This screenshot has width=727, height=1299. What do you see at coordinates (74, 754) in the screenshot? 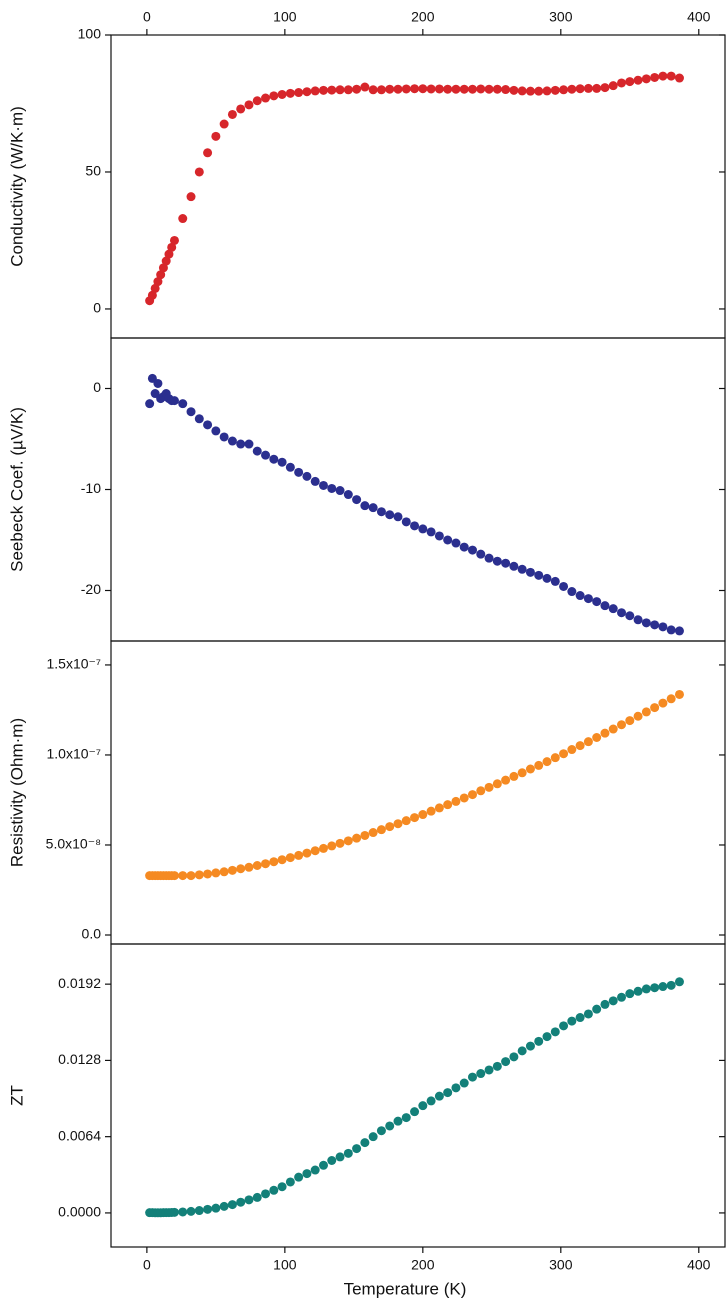
I see `y-tick-label: 1.0x10⁻⁷` at bounding box center [74, 754].